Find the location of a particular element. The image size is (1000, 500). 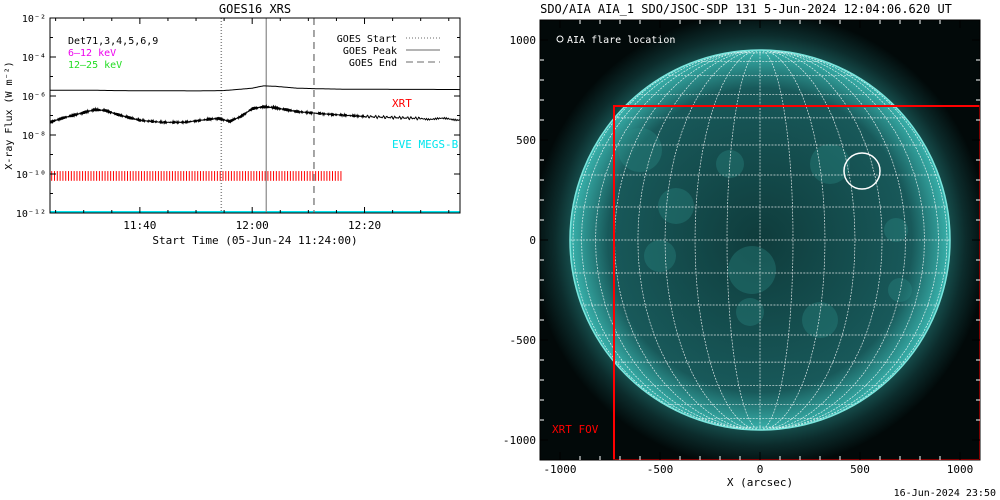

y-tick-label: 10⁻¹² is located at coordinates (31, 214).